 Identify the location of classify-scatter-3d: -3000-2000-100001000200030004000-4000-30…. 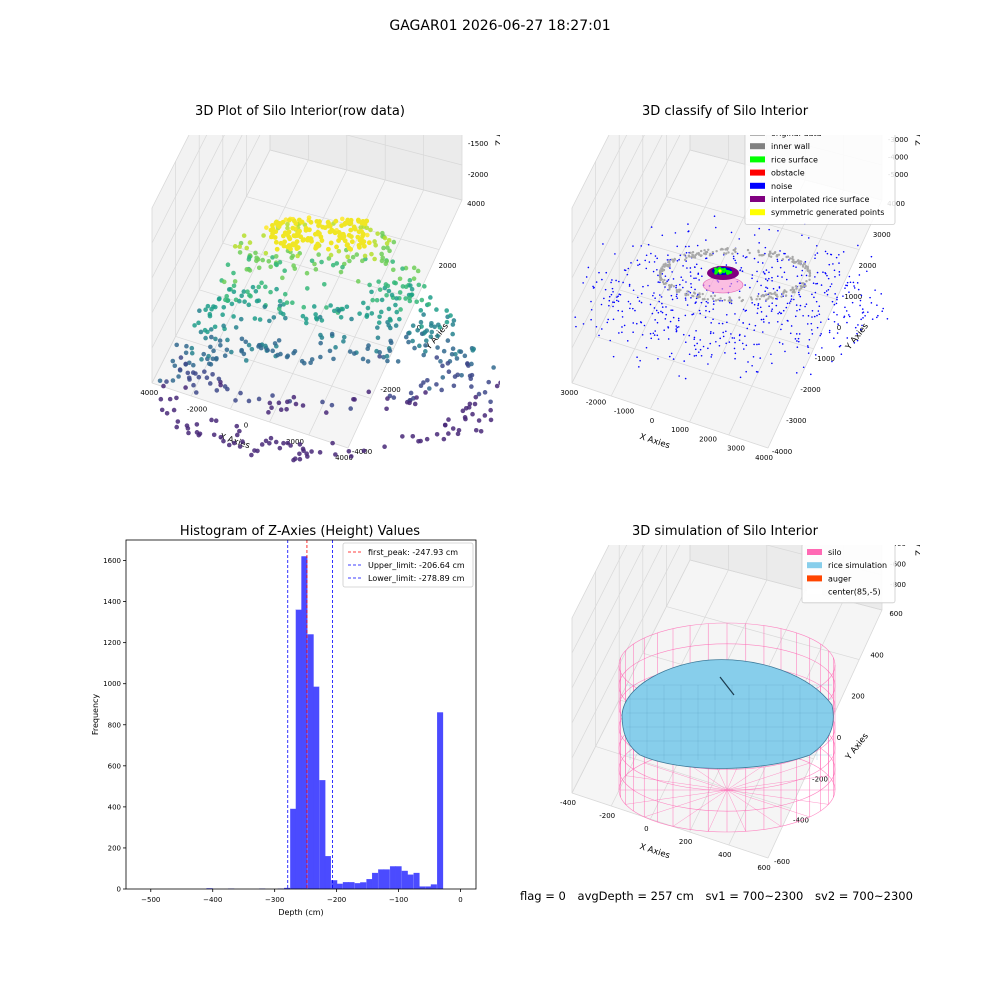
(740, 298).